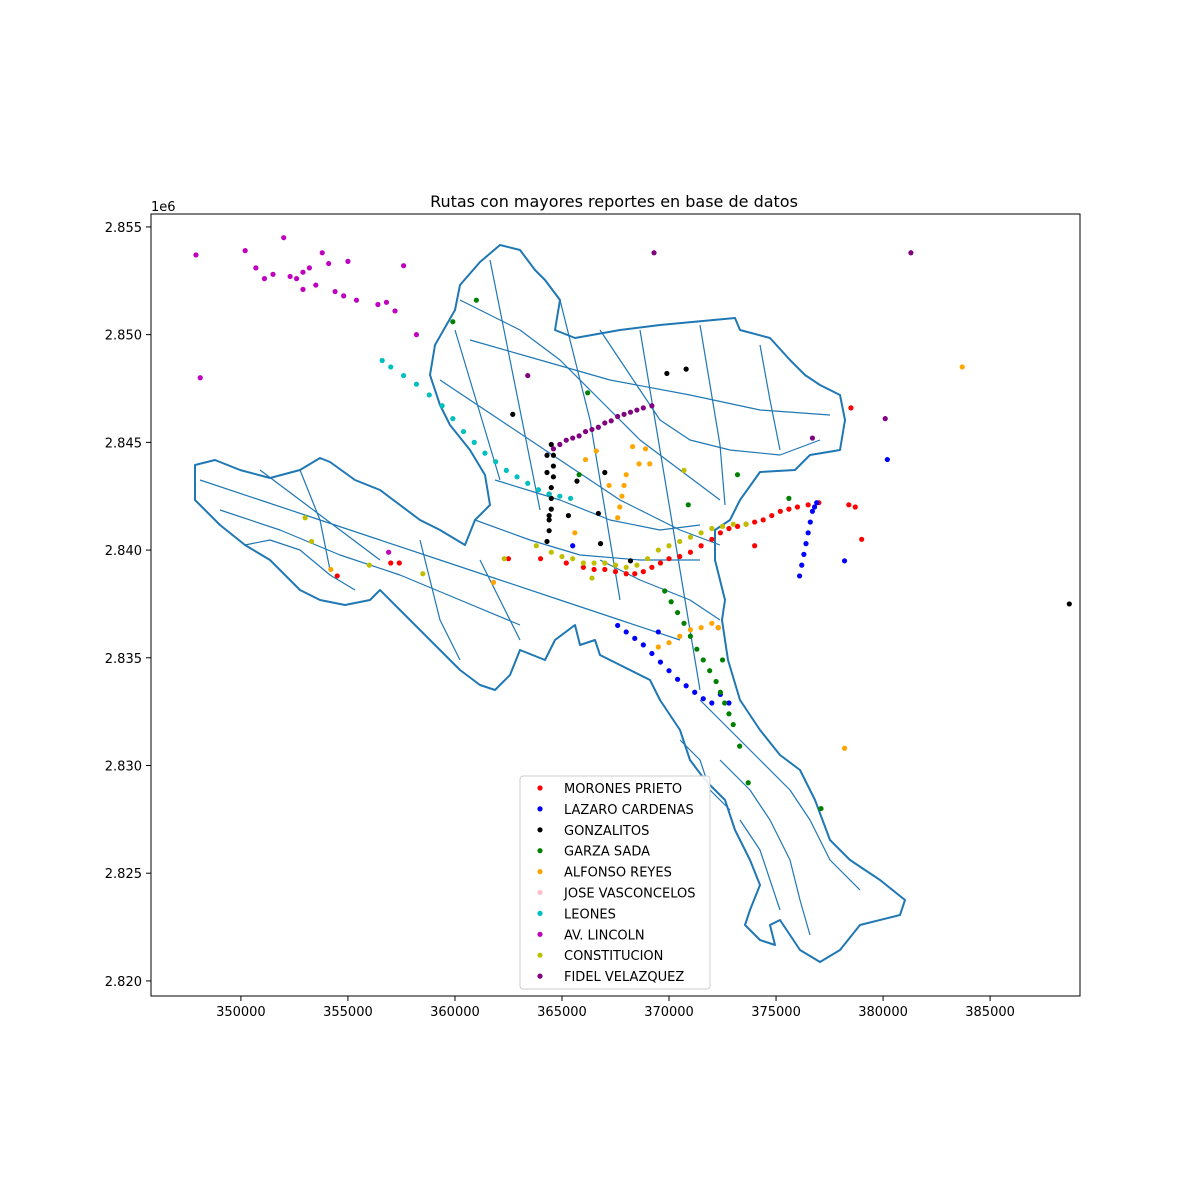 This screenshot has width=1200, height=1200. Describe the element at coordinates (123, 659) in the screenshot. I see `y-tick-label: 2.835` at that location.